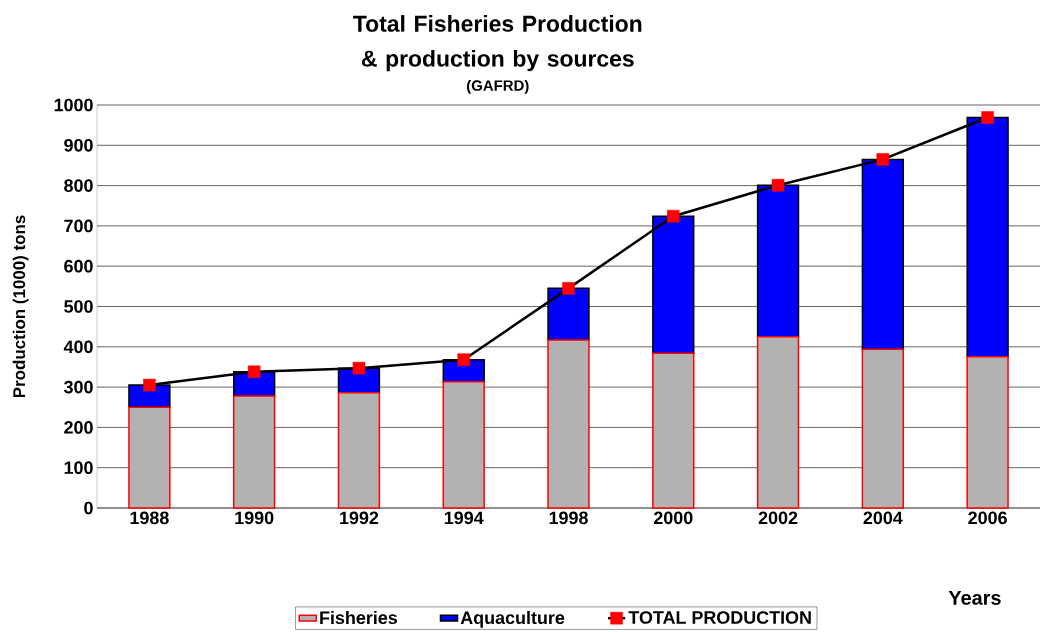 This screenshot has width=1048, height=632. What do you see at coordinates (719, 617) in the screenshot?
I see `legend-label: TOTAL PRODUCTION` at bounding box center [719, 617].